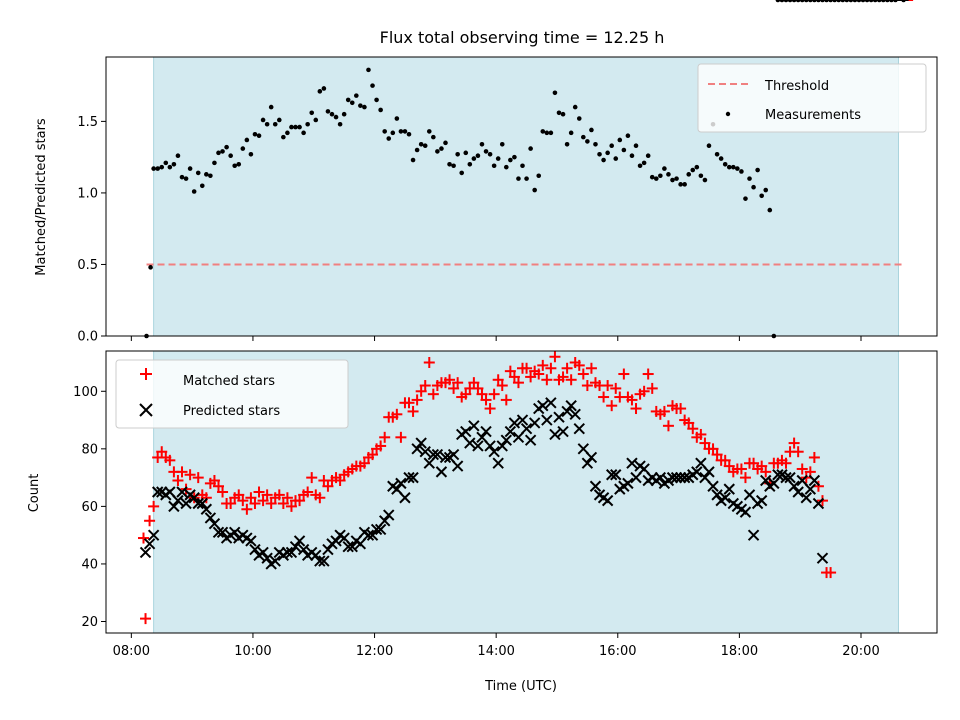 The width and height of the screenshot is (960, 720). What do you see at coordinates (146, 410) in the screenshot?
I see `predicted-legend-swatch` at bounding box center [146, 410].